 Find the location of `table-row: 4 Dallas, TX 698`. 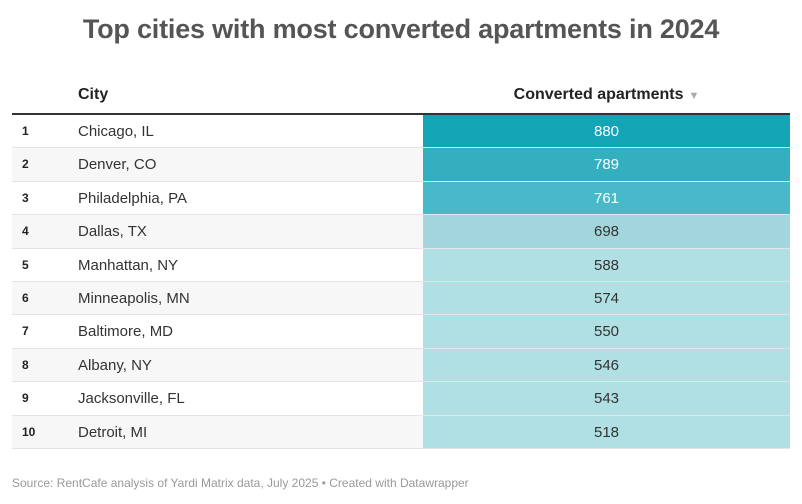

table-row: 4 Dallas, TX 698 is located at coordinates (401, 232).